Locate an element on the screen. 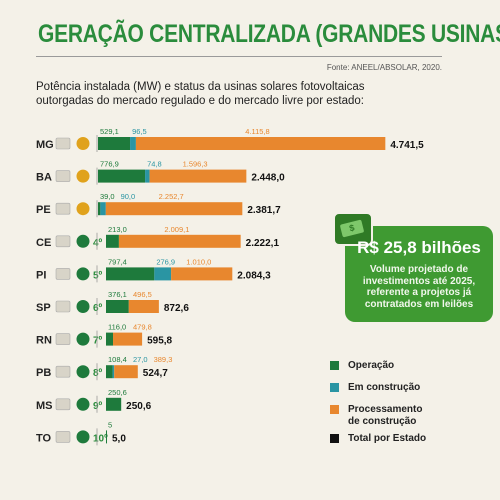 The height and width of the screenshot is (500, 500). legend-label-processamento: Processamento de construção is located at coordinates (403, 416).